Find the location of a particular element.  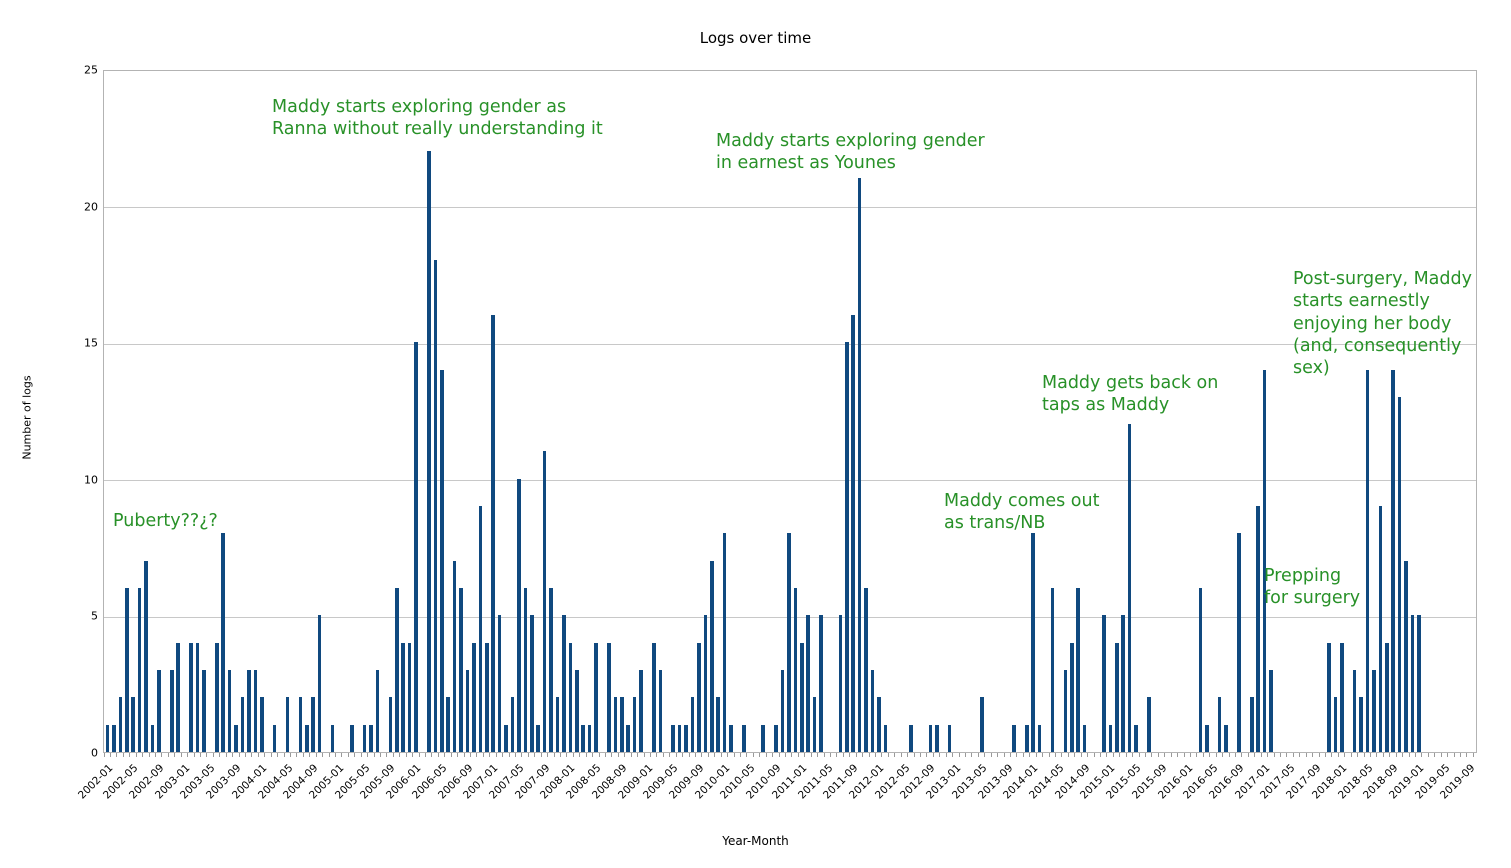

y-tick-label: 5 is located at coordinates (94, 616).